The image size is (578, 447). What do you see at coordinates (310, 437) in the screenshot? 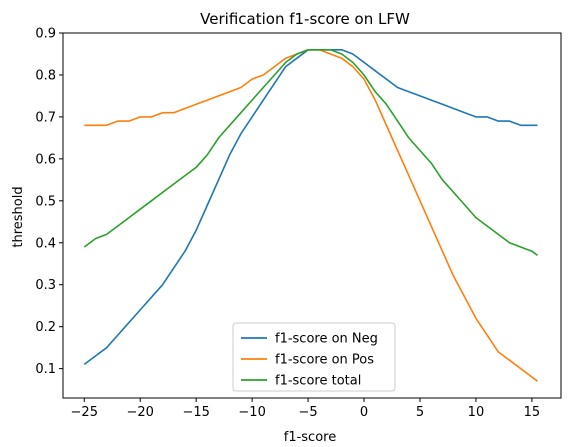
I see `x-axis-label: f1-score` at bounding box center [310, 437].